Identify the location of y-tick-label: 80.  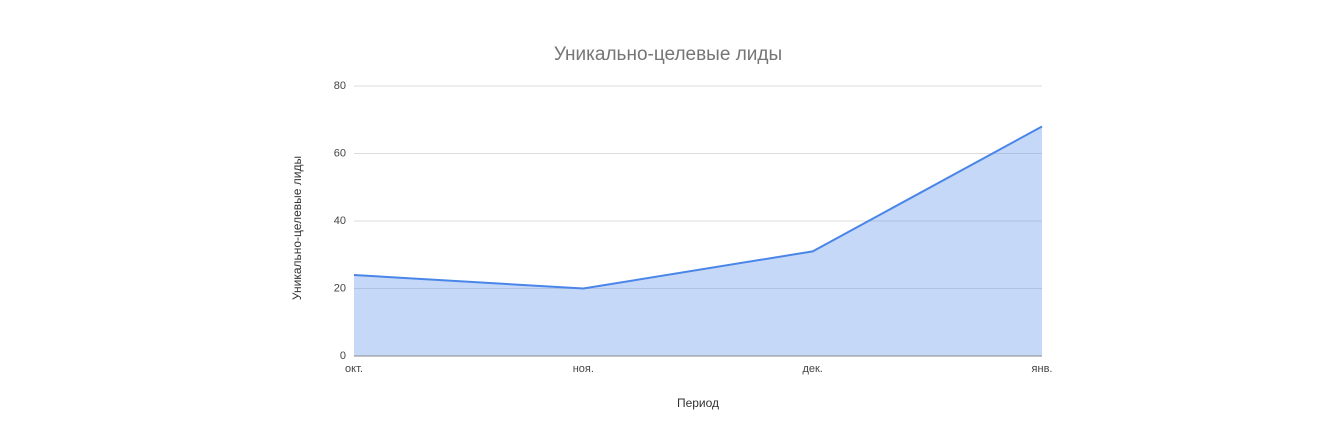
(340, 86).